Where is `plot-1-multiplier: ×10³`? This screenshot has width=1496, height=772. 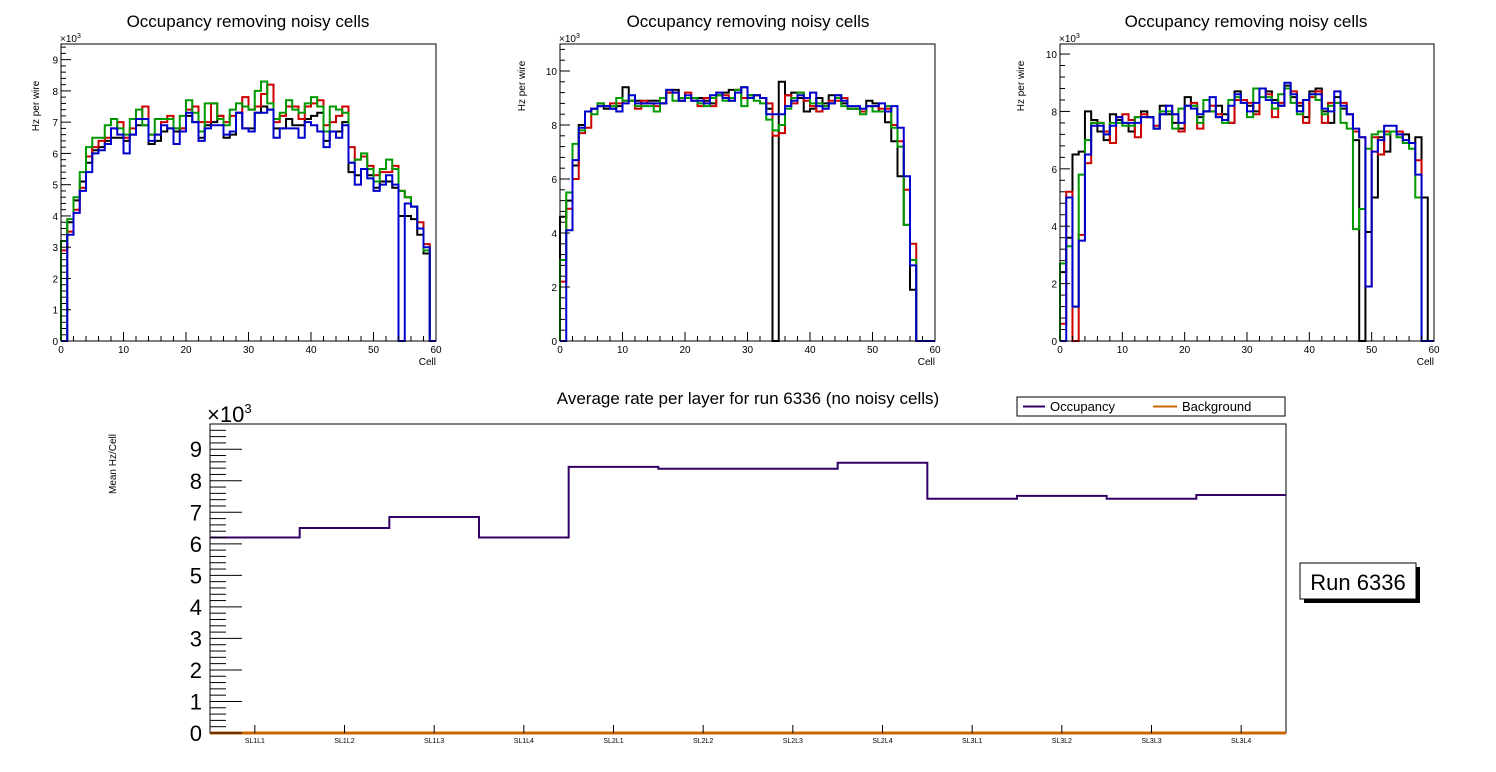 plot-1-multiplier: ×10³ is located at coordinates (70, 39).